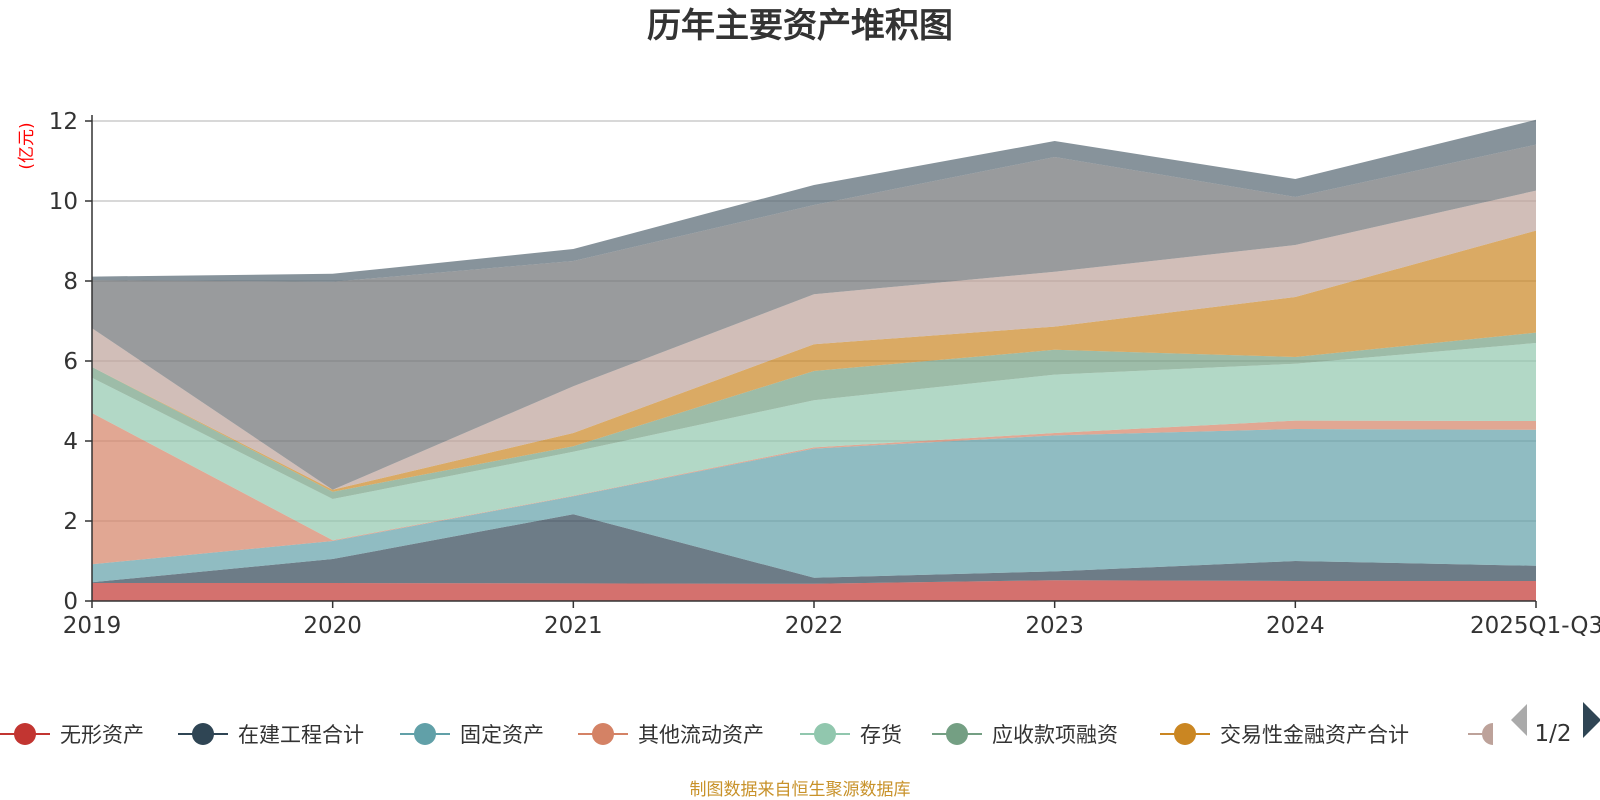 Image resolution: width=1600 pixels, height=800 pixels. What do you see at coordinates (27, 145) in the screenshot?
I see `y-axis-unit-label: (亿元)` at bounding box center [27, 145].